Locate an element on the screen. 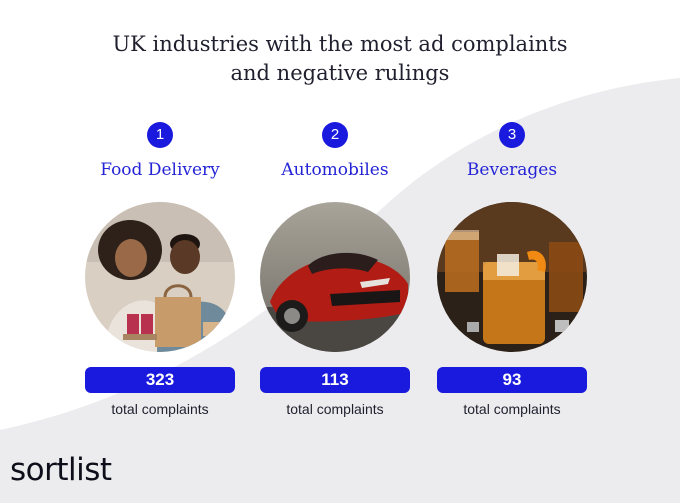 This screenshot has height=503, width=680. beverages-photo is located at coordinates (512, 277).